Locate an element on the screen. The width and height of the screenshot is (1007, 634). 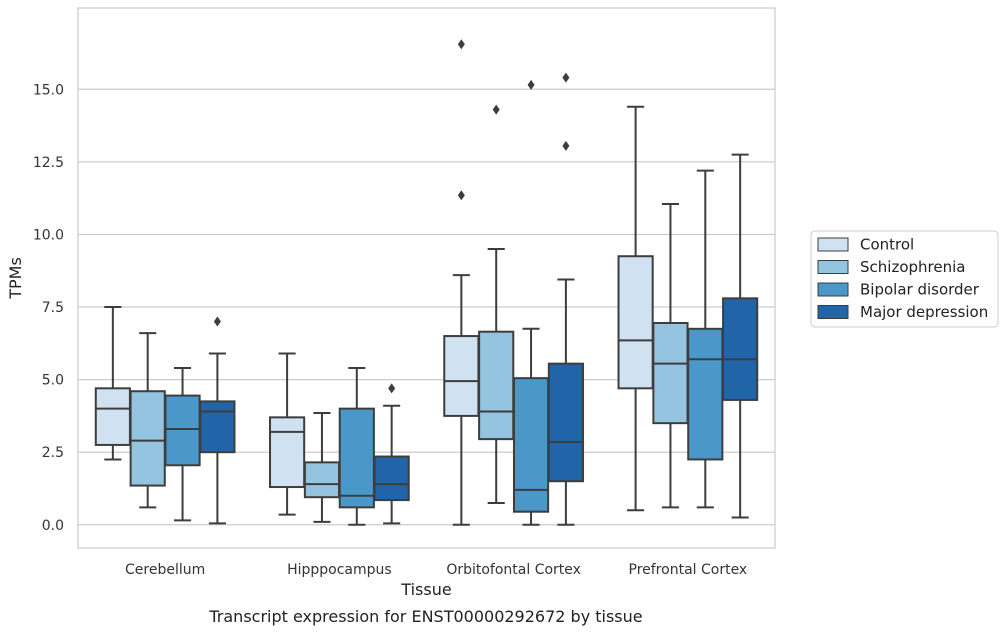
y-tick-label: 7.5 is located at coordinates (53, 308).